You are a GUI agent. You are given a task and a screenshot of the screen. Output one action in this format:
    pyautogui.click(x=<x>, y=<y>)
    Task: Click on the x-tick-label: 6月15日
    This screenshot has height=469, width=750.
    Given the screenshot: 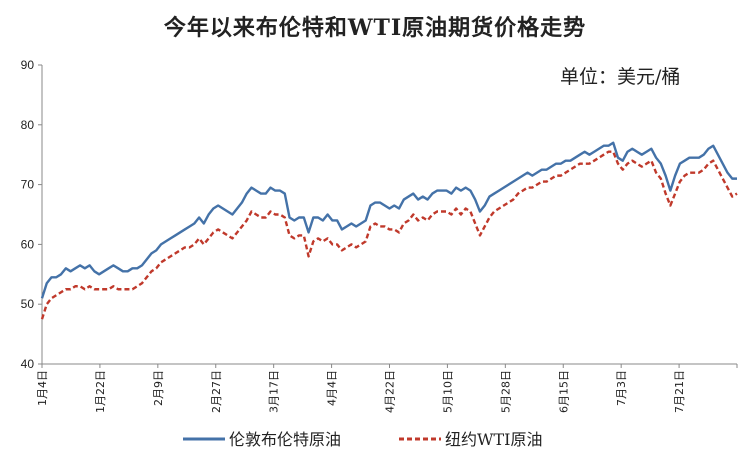 What is the action you would take?
    pyautogui.click(x=563, y=391)
    